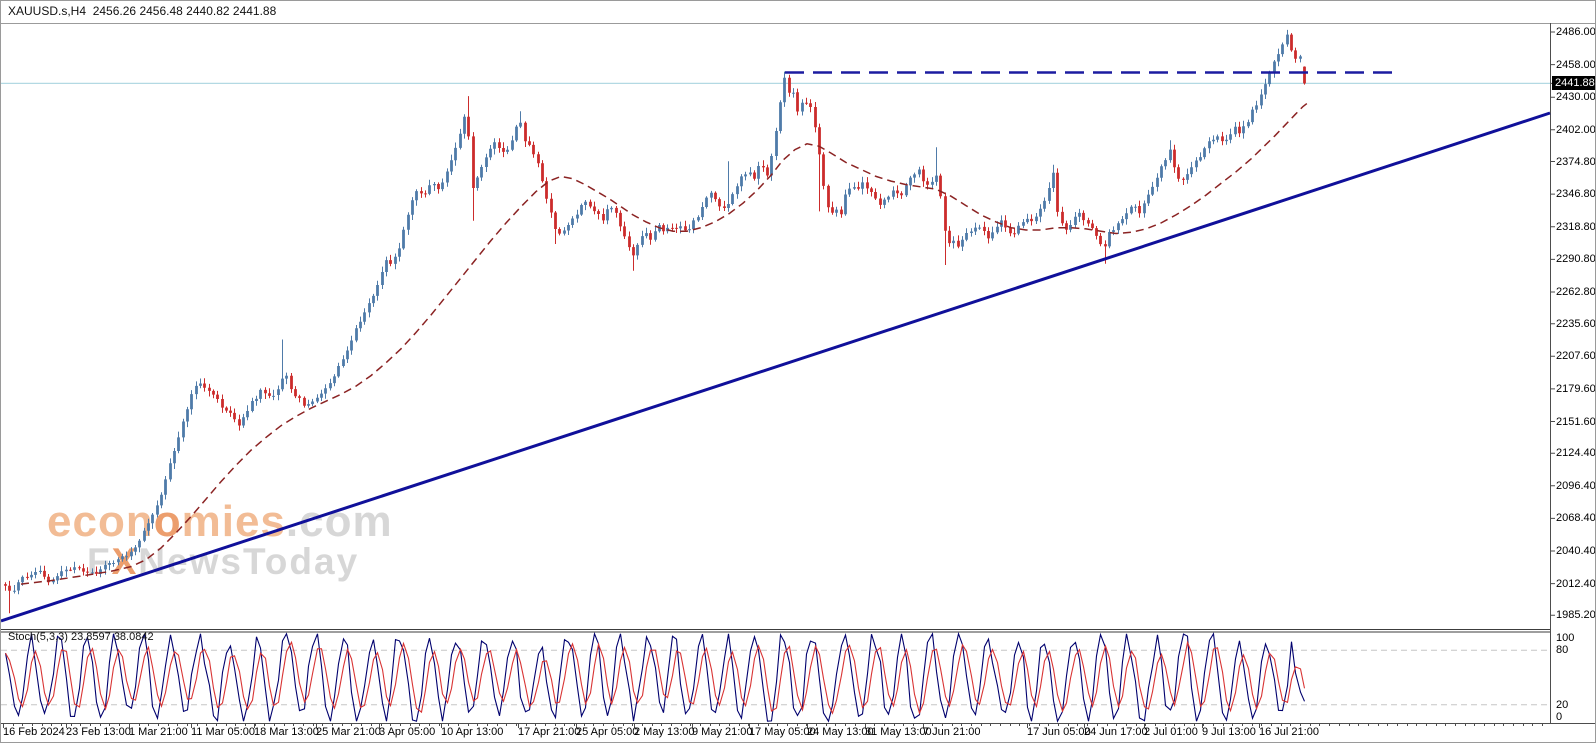 The height and width of the screenshot is (743, 1596). What do you see at coordinates (1576, 226) in the screenshot?
I see `price-axis-label: 2318.80` at bounding box center [1576, 226].